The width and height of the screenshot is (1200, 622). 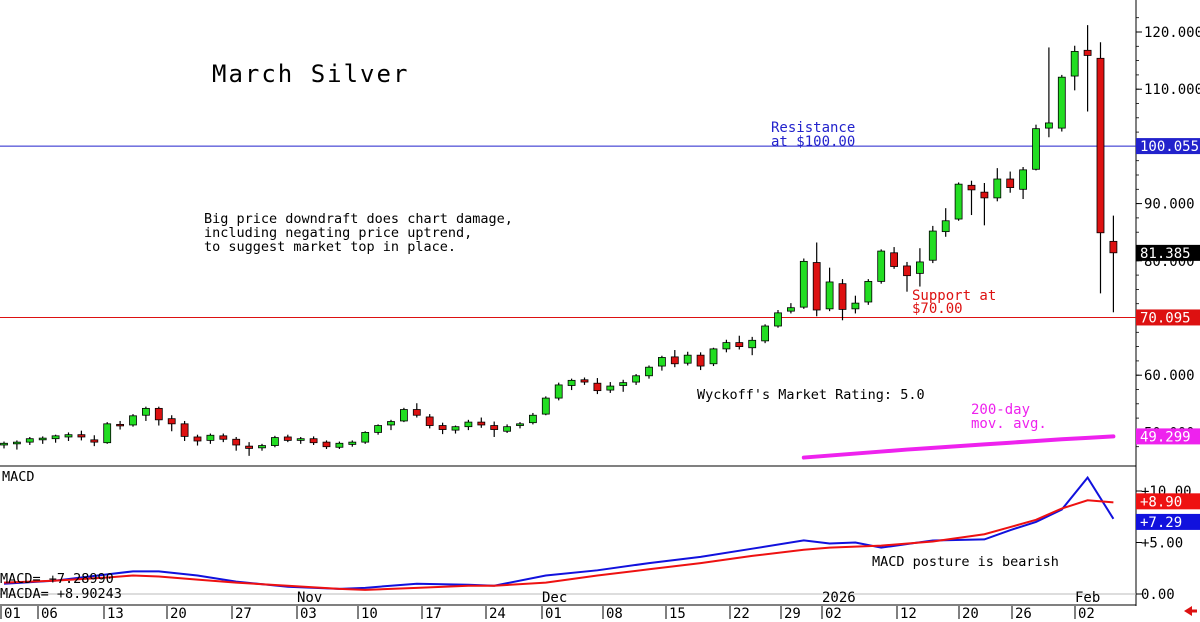 I want to click on ma-label-line1: 200-day, so click(x=1000, y=410).